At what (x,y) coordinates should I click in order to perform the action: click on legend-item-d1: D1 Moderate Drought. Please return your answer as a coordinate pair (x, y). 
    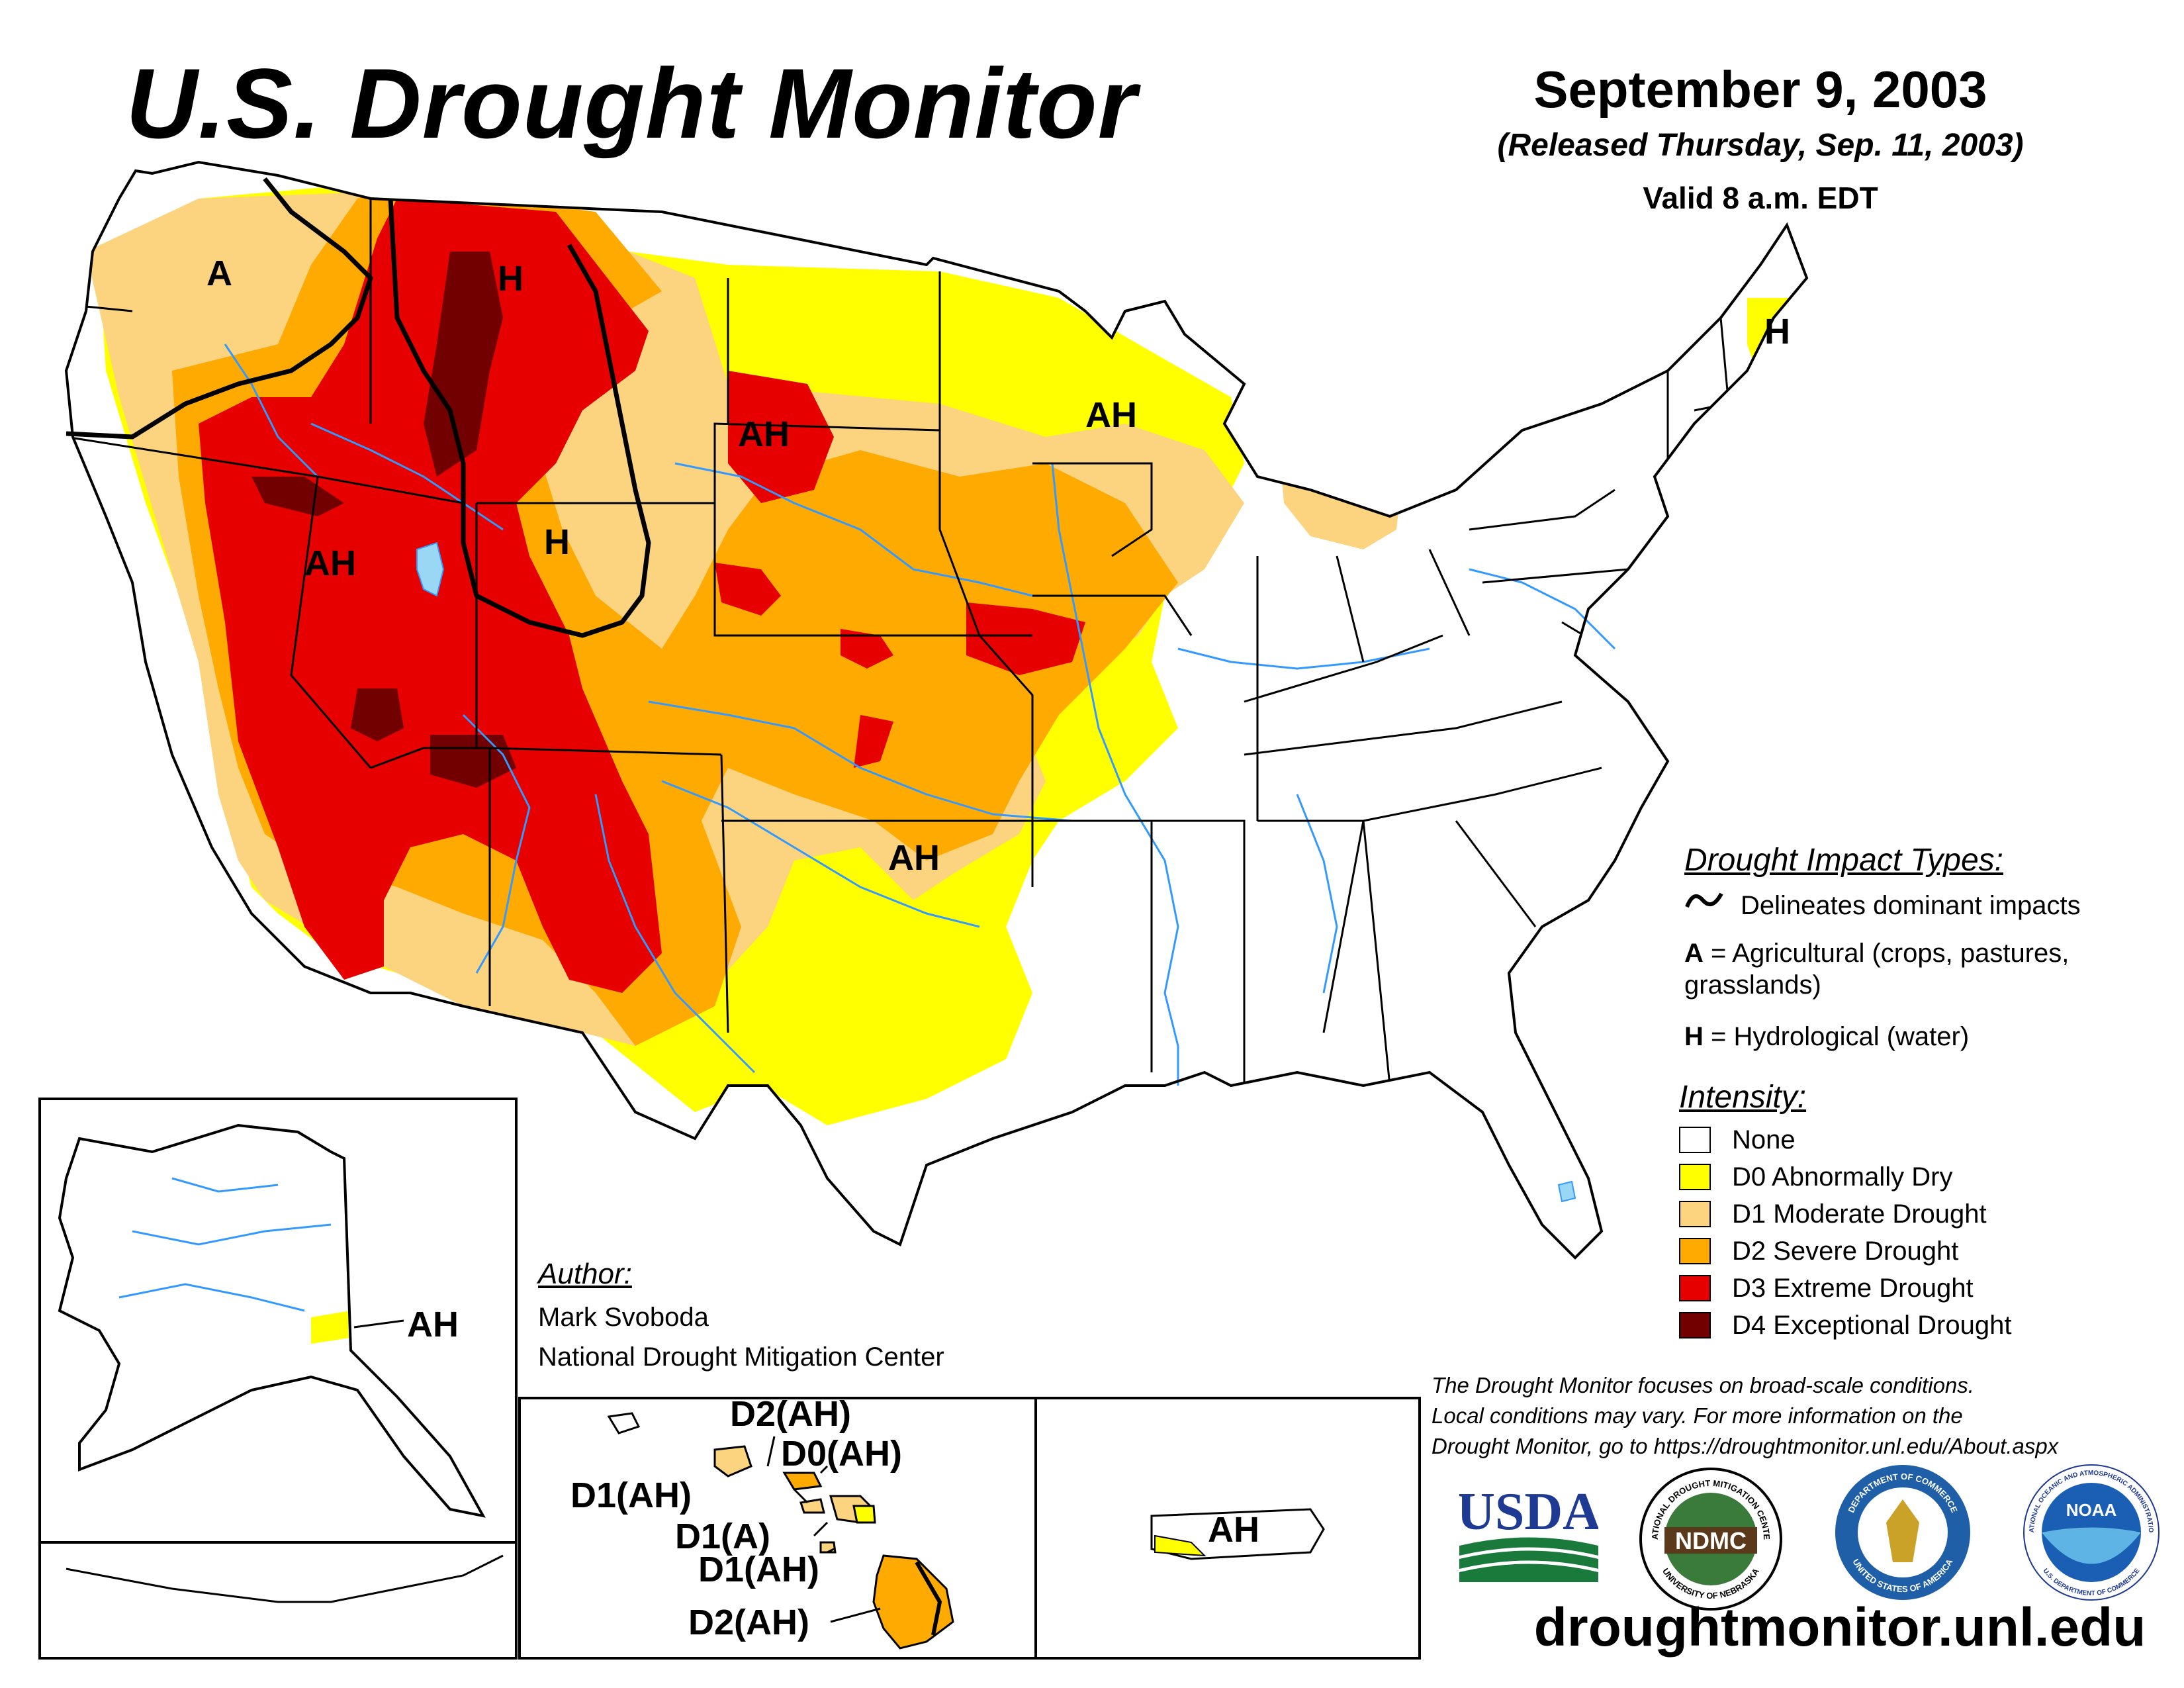
    Looking at the image, I should click on (1845, 1214).